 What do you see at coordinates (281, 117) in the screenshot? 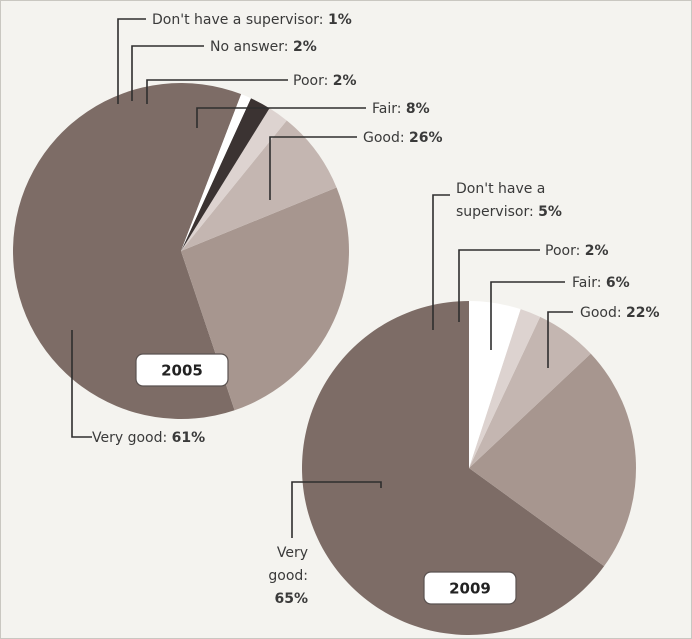
I see `leader-line-2005-fair` at bounding box center [281, 117].